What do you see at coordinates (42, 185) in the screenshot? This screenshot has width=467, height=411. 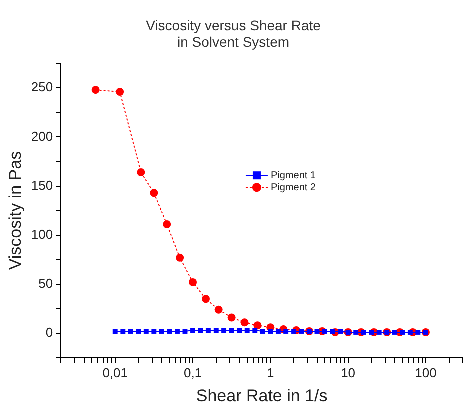 I see `y-tick-label: 150` at bounding box center [42, 185].